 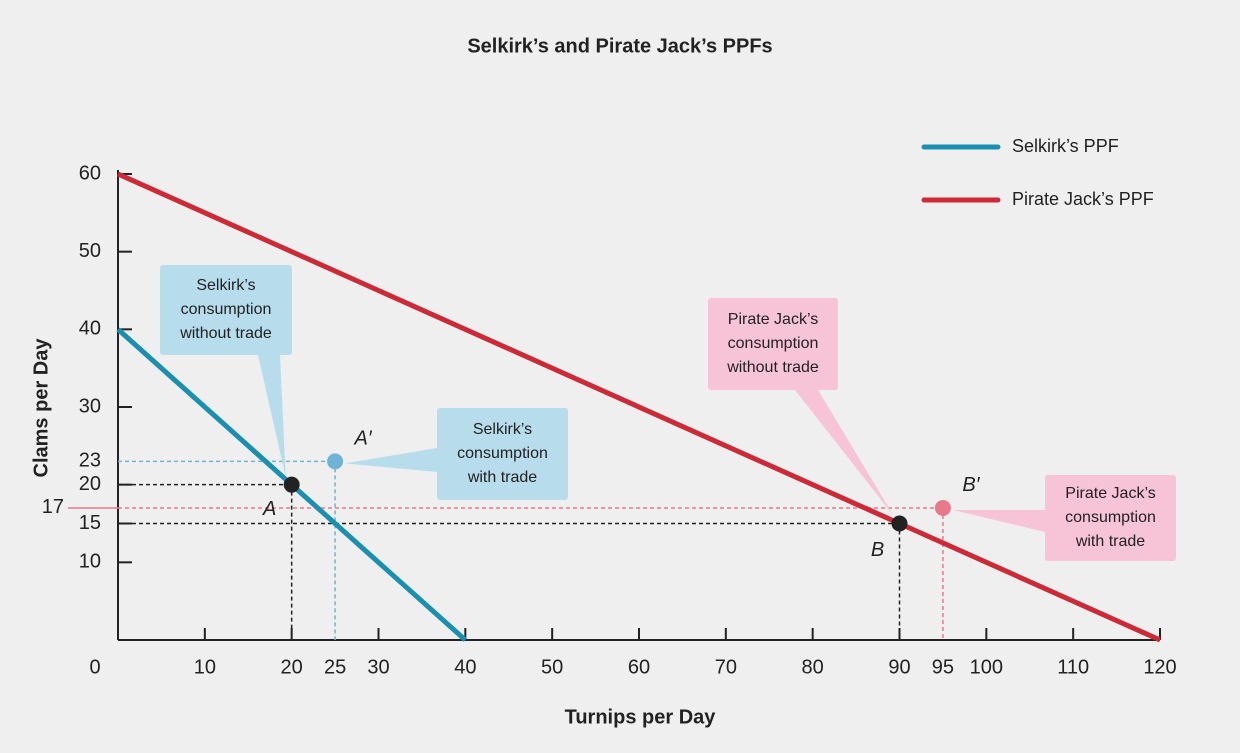 What do you see at coordinates (899, 667) in the screenshot?
I see `x-tick-label: 90` at bounding box center [899, 667].